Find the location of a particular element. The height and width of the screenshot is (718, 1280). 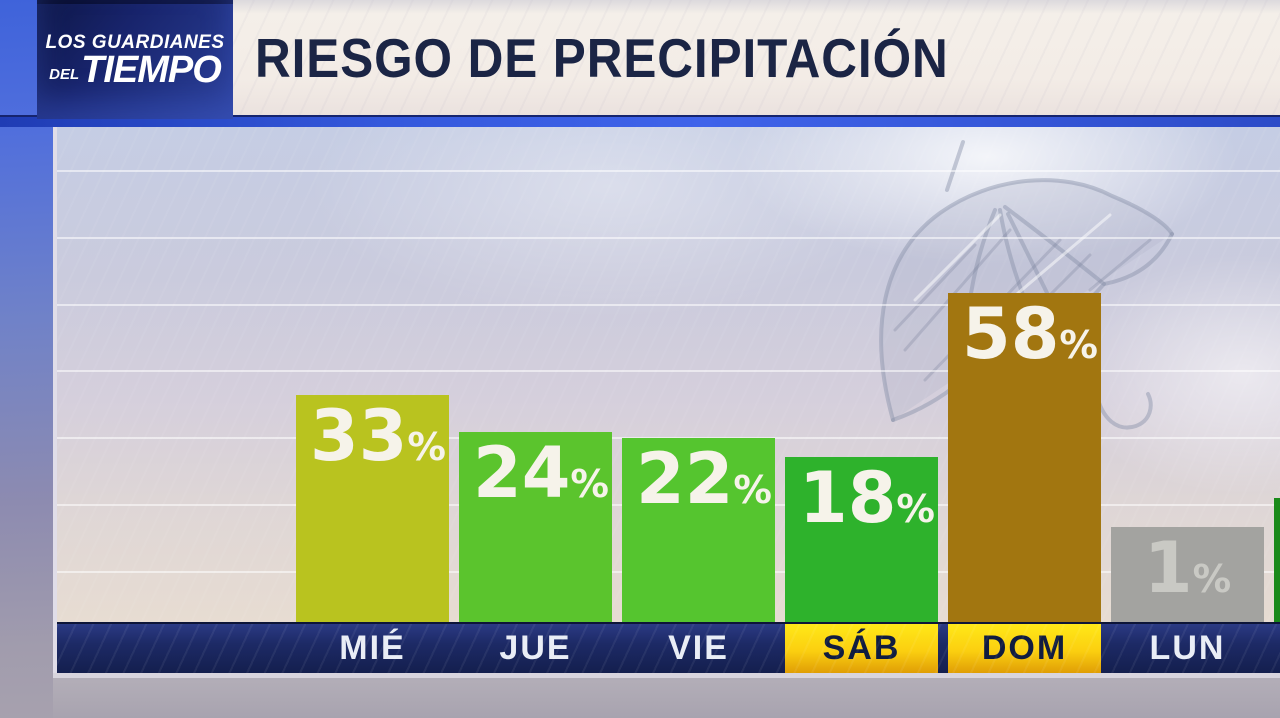

bar-value-vie: 22% is located at coordinates (704, 479).